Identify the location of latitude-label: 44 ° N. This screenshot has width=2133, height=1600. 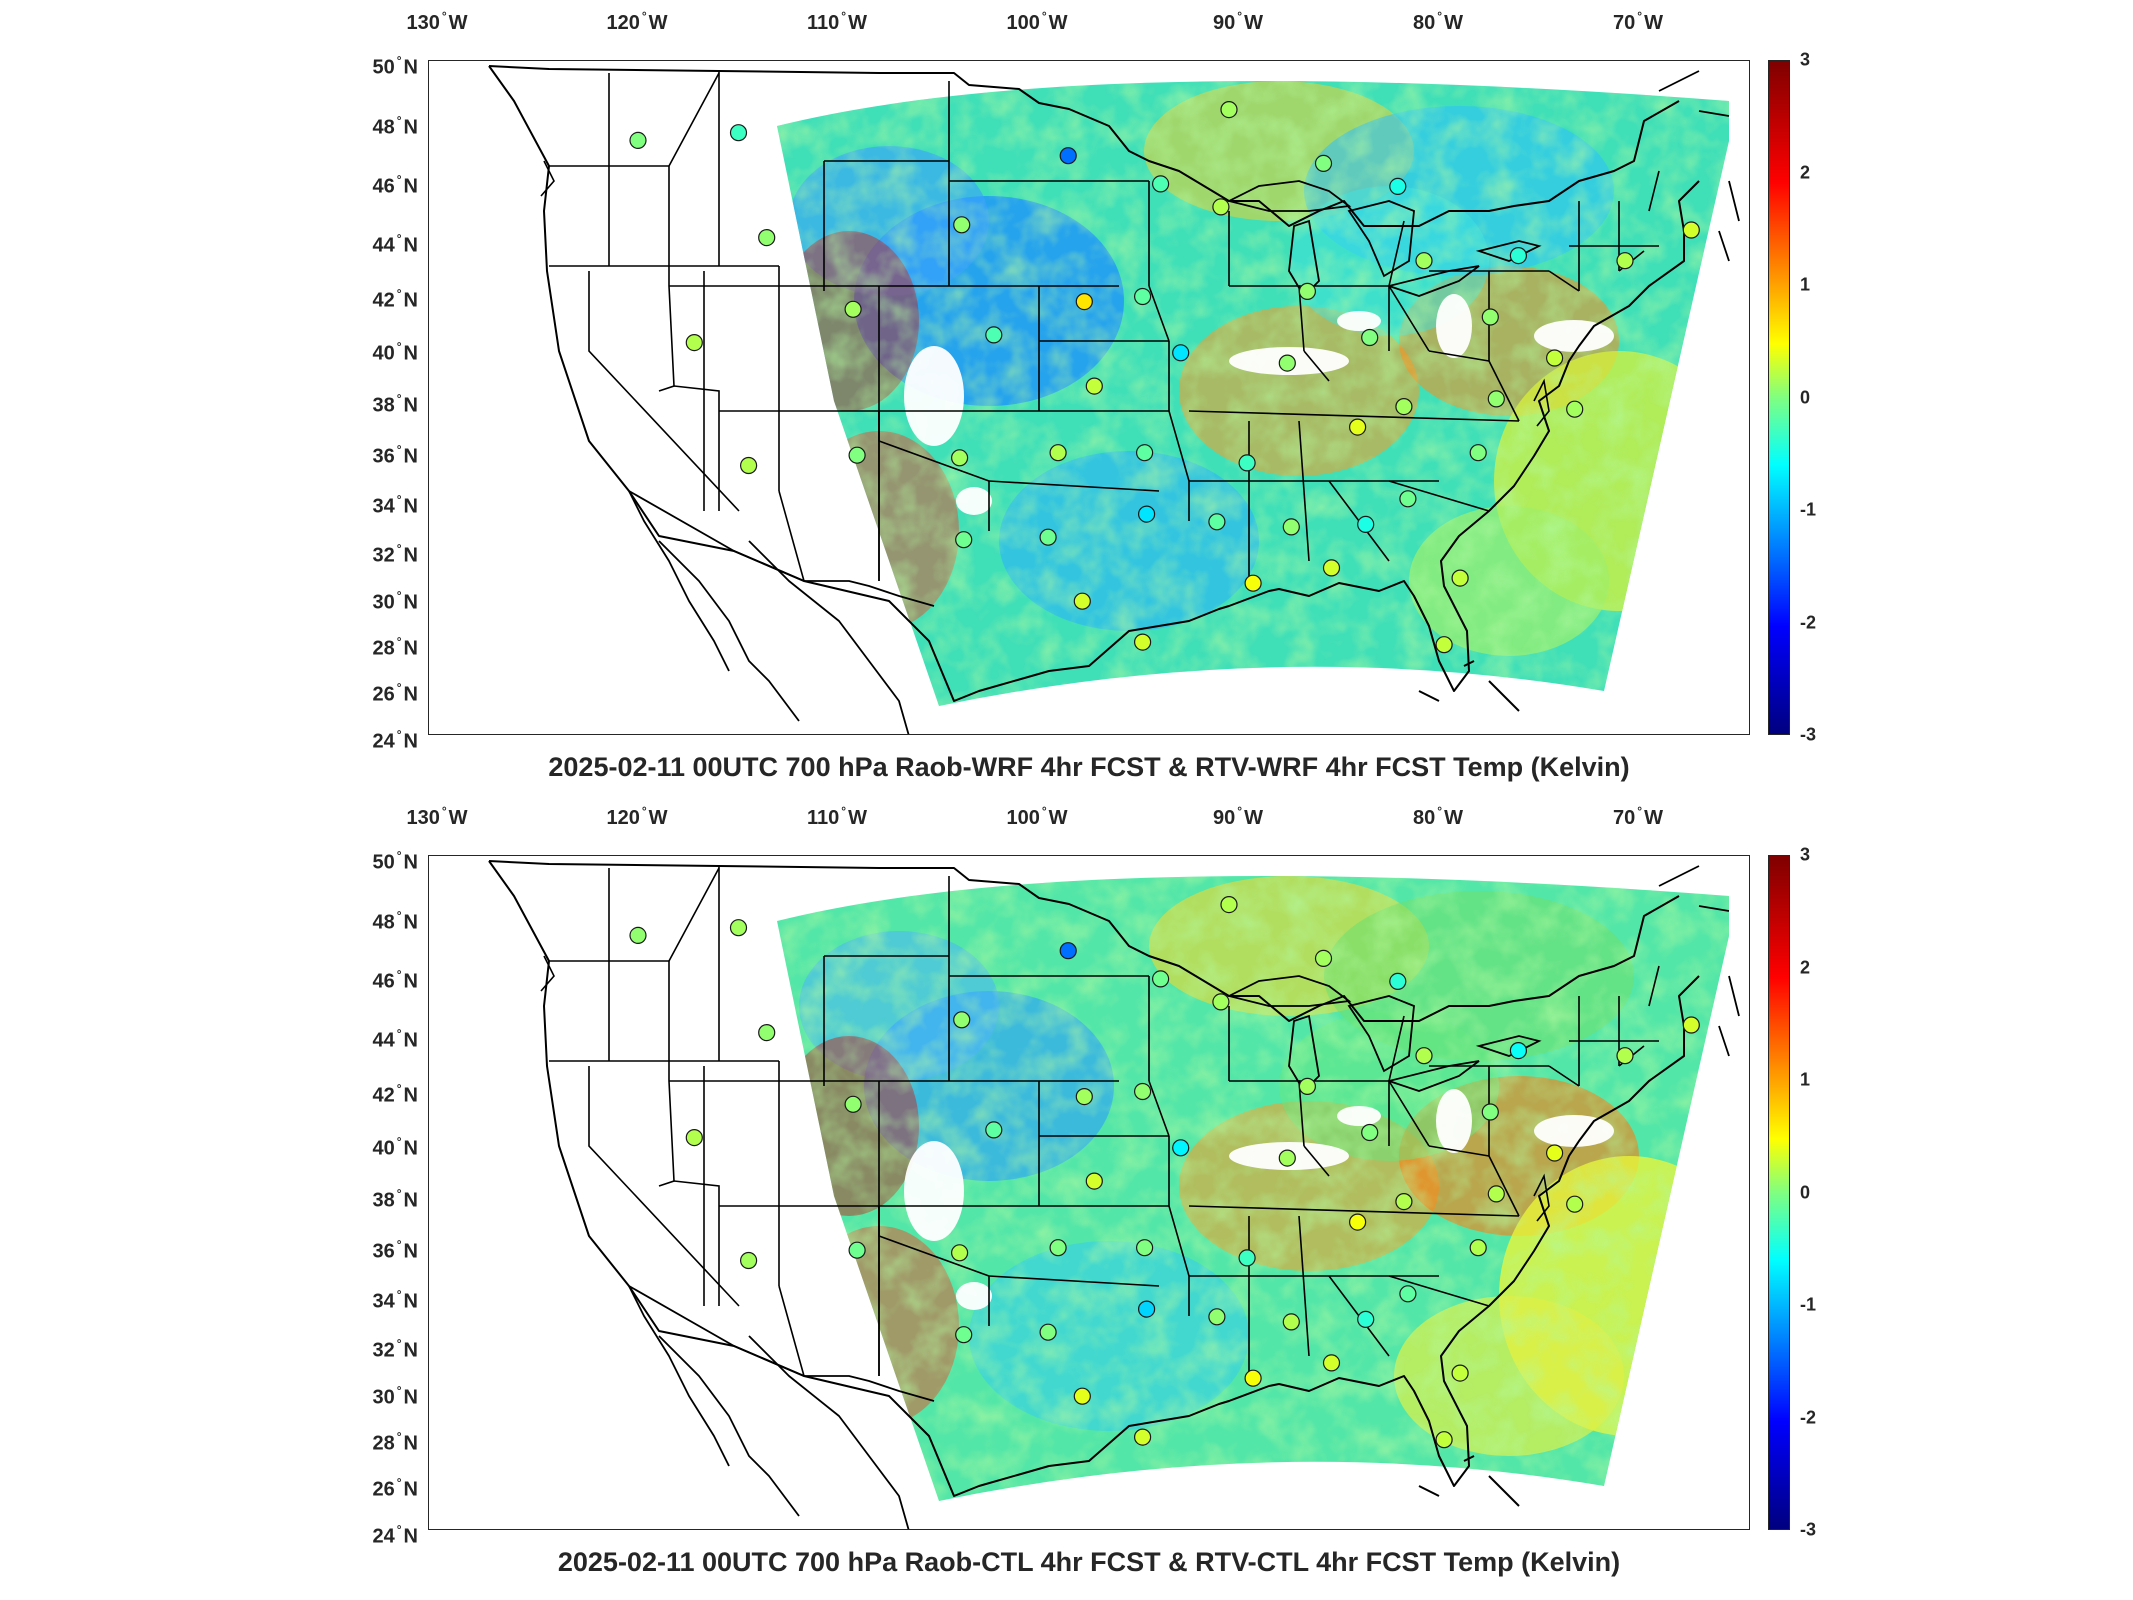
(395, 244).